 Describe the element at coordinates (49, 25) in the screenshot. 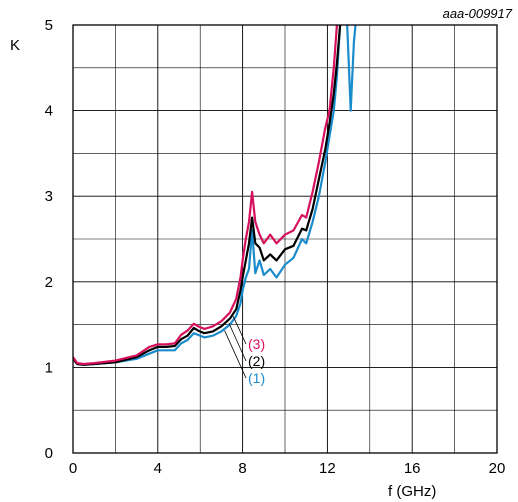

I see `y-tick-label: 5` at that location.